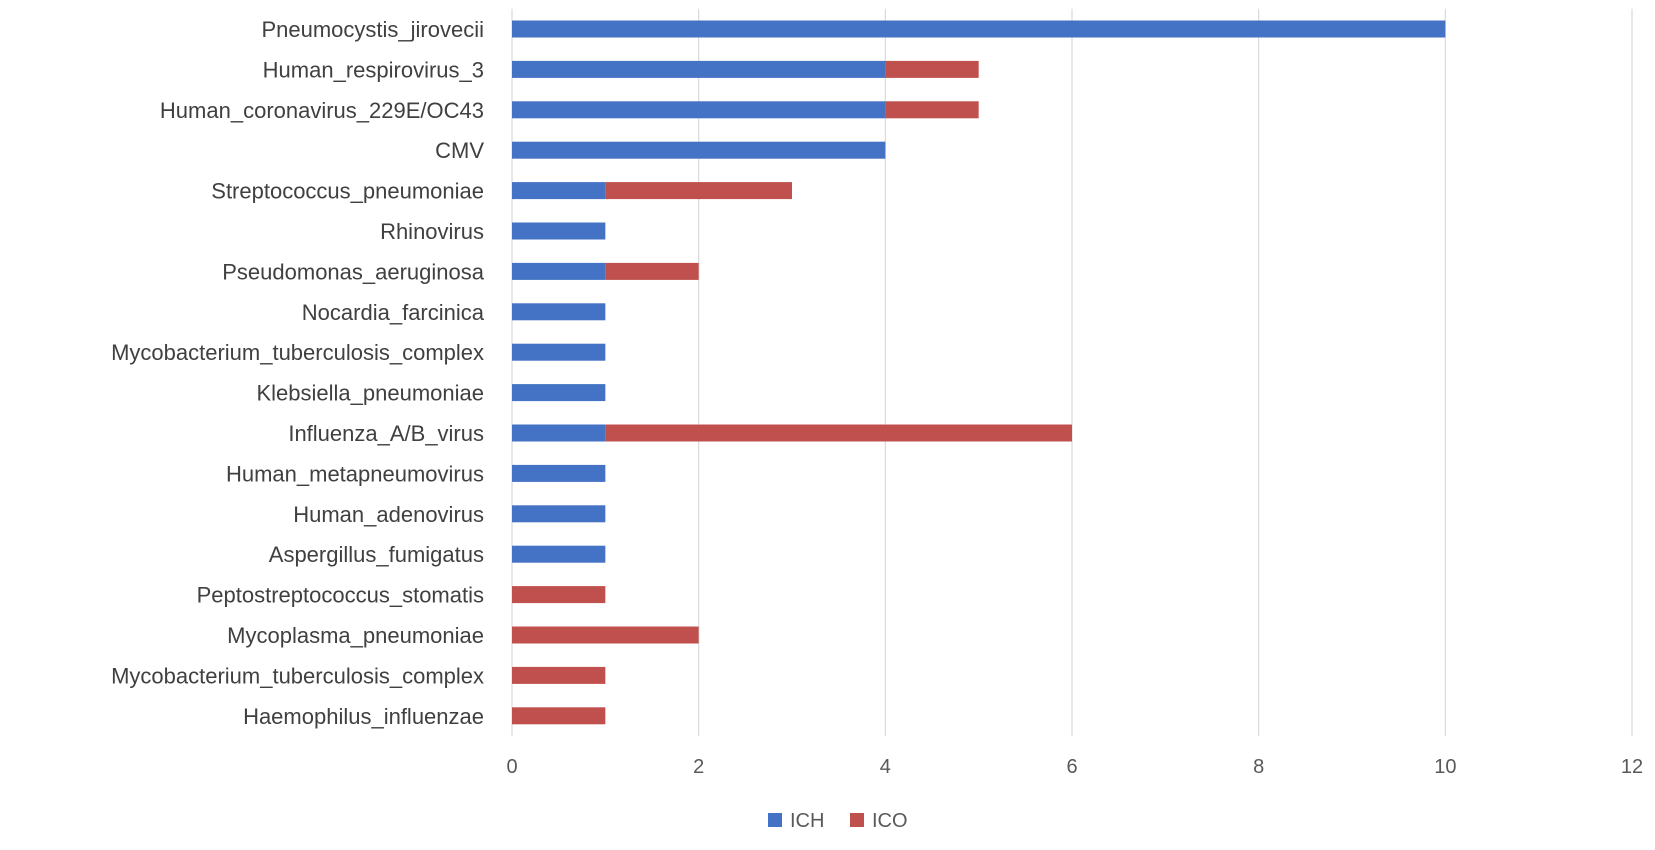 The height and width of the screenshot is (850, 1655). I want to click on x-tick-label: 12, so click(1632, 767).